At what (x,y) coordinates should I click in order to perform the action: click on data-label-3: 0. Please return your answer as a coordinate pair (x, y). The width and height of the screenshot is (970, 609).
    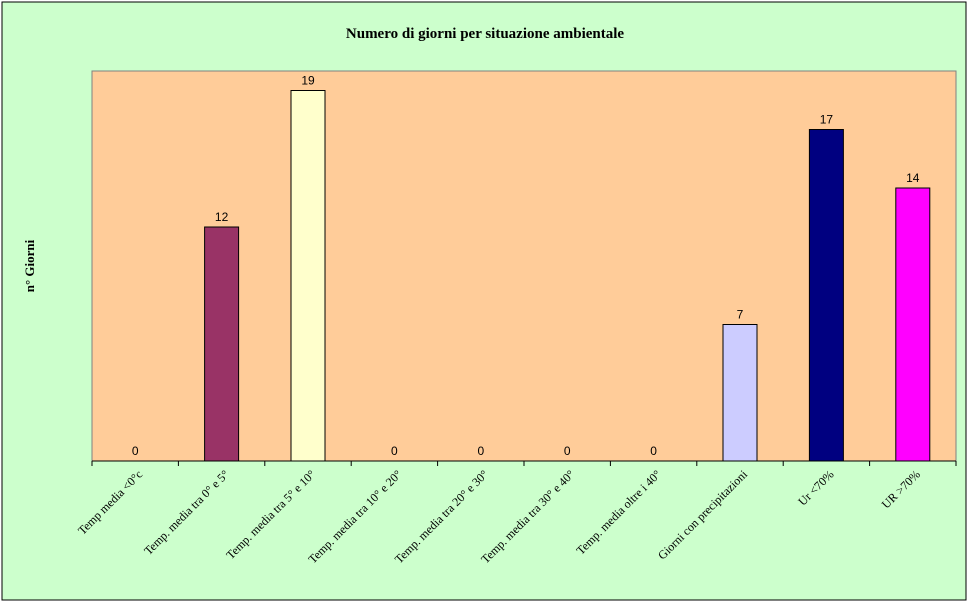
    Looking at the image, I should click on (394, 451).